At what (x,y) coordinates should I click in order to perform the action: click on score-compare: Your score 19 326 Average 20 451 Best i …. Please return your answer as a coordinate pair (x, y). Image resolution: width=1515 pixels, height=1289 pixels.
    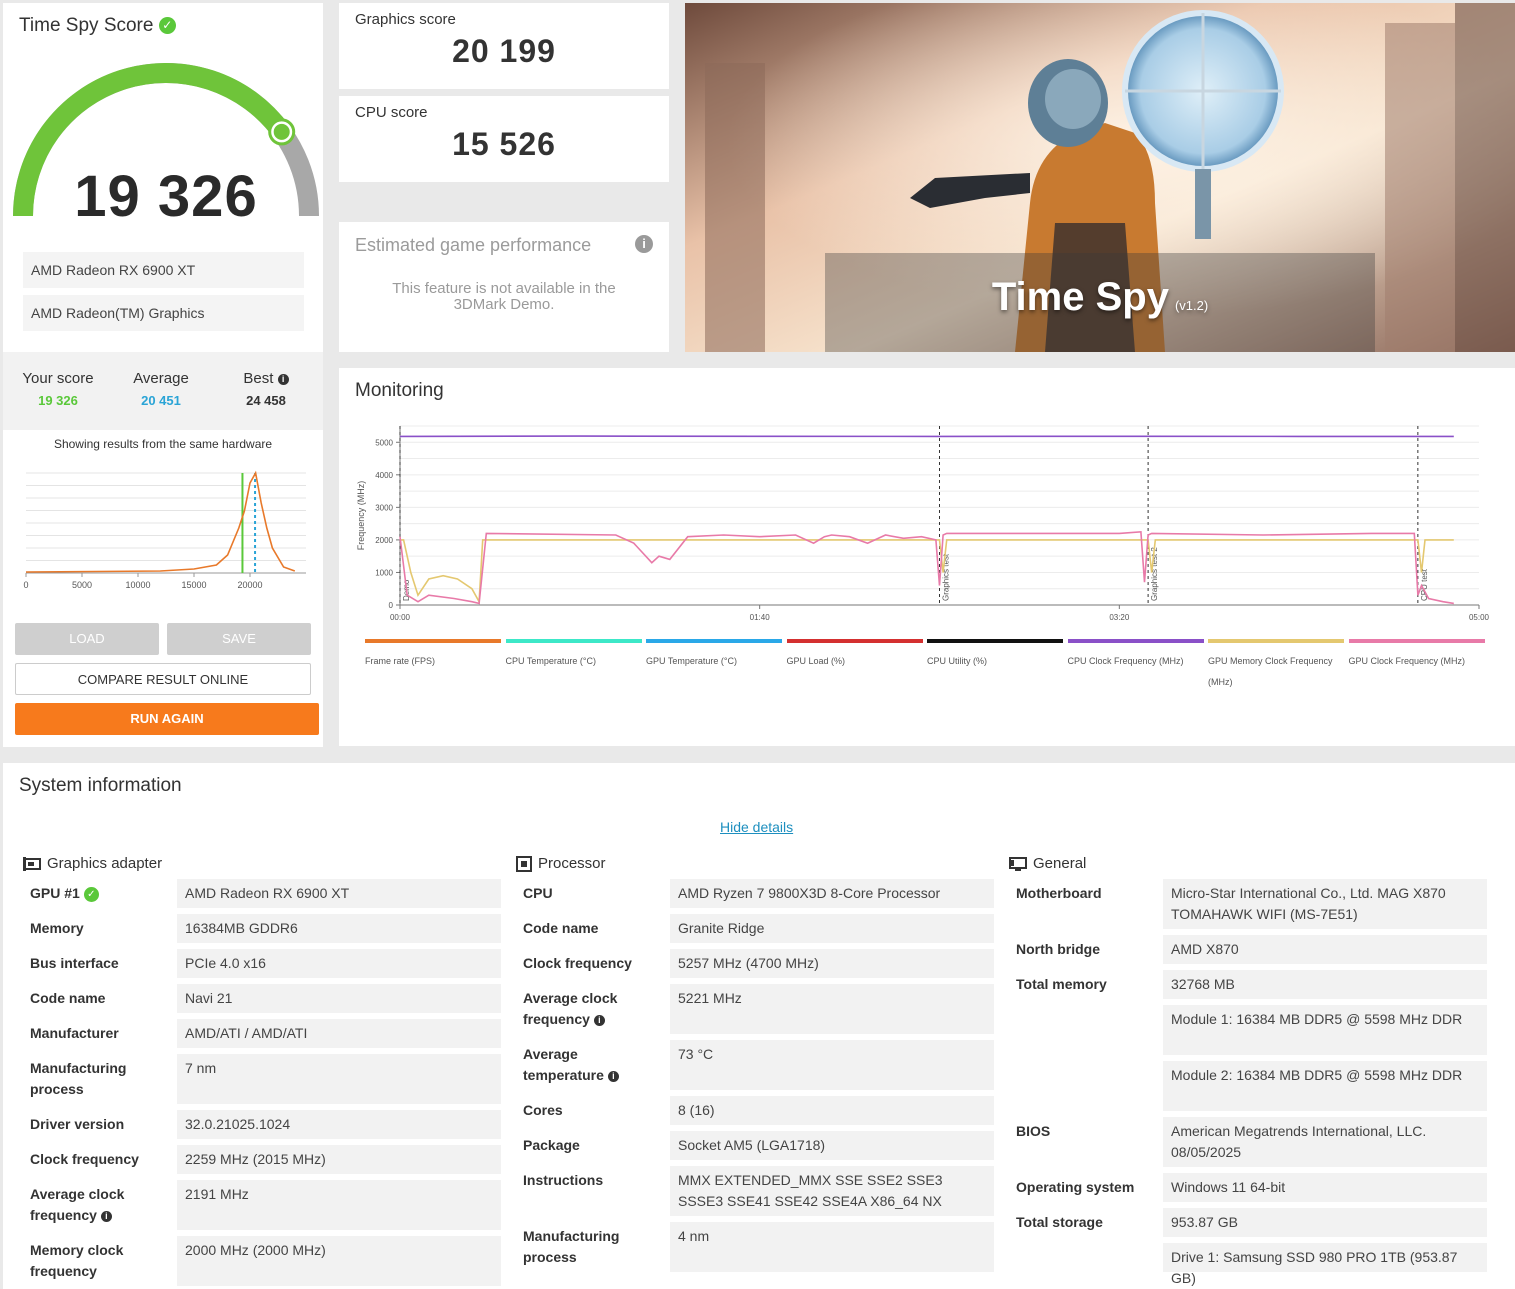
    Looking at the image, I should click on (163, 391).